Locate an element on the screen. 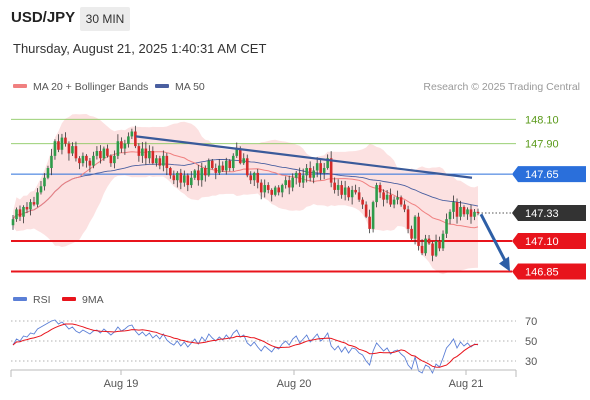 Image resolution: width=590 pixels, height=400 pixels. rsi-9ma-line is located at coordinates (245, 345).